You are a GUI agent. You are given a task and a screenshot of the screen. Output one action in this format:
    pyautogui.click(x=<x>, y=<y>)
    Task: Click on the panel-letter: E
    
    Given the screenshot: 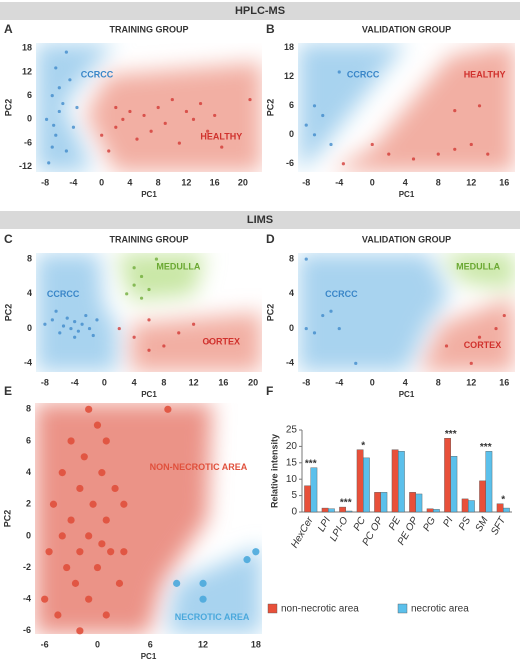 What is the action you would take?
    pyautogui.click(x=8, y=391)
    